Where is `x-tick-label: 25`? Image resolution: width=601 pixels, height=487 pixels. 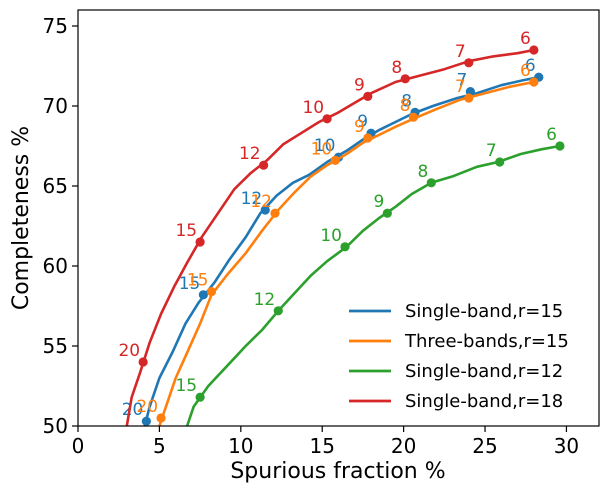 x-tick-label: 25 is located at coordinates (484, 446).